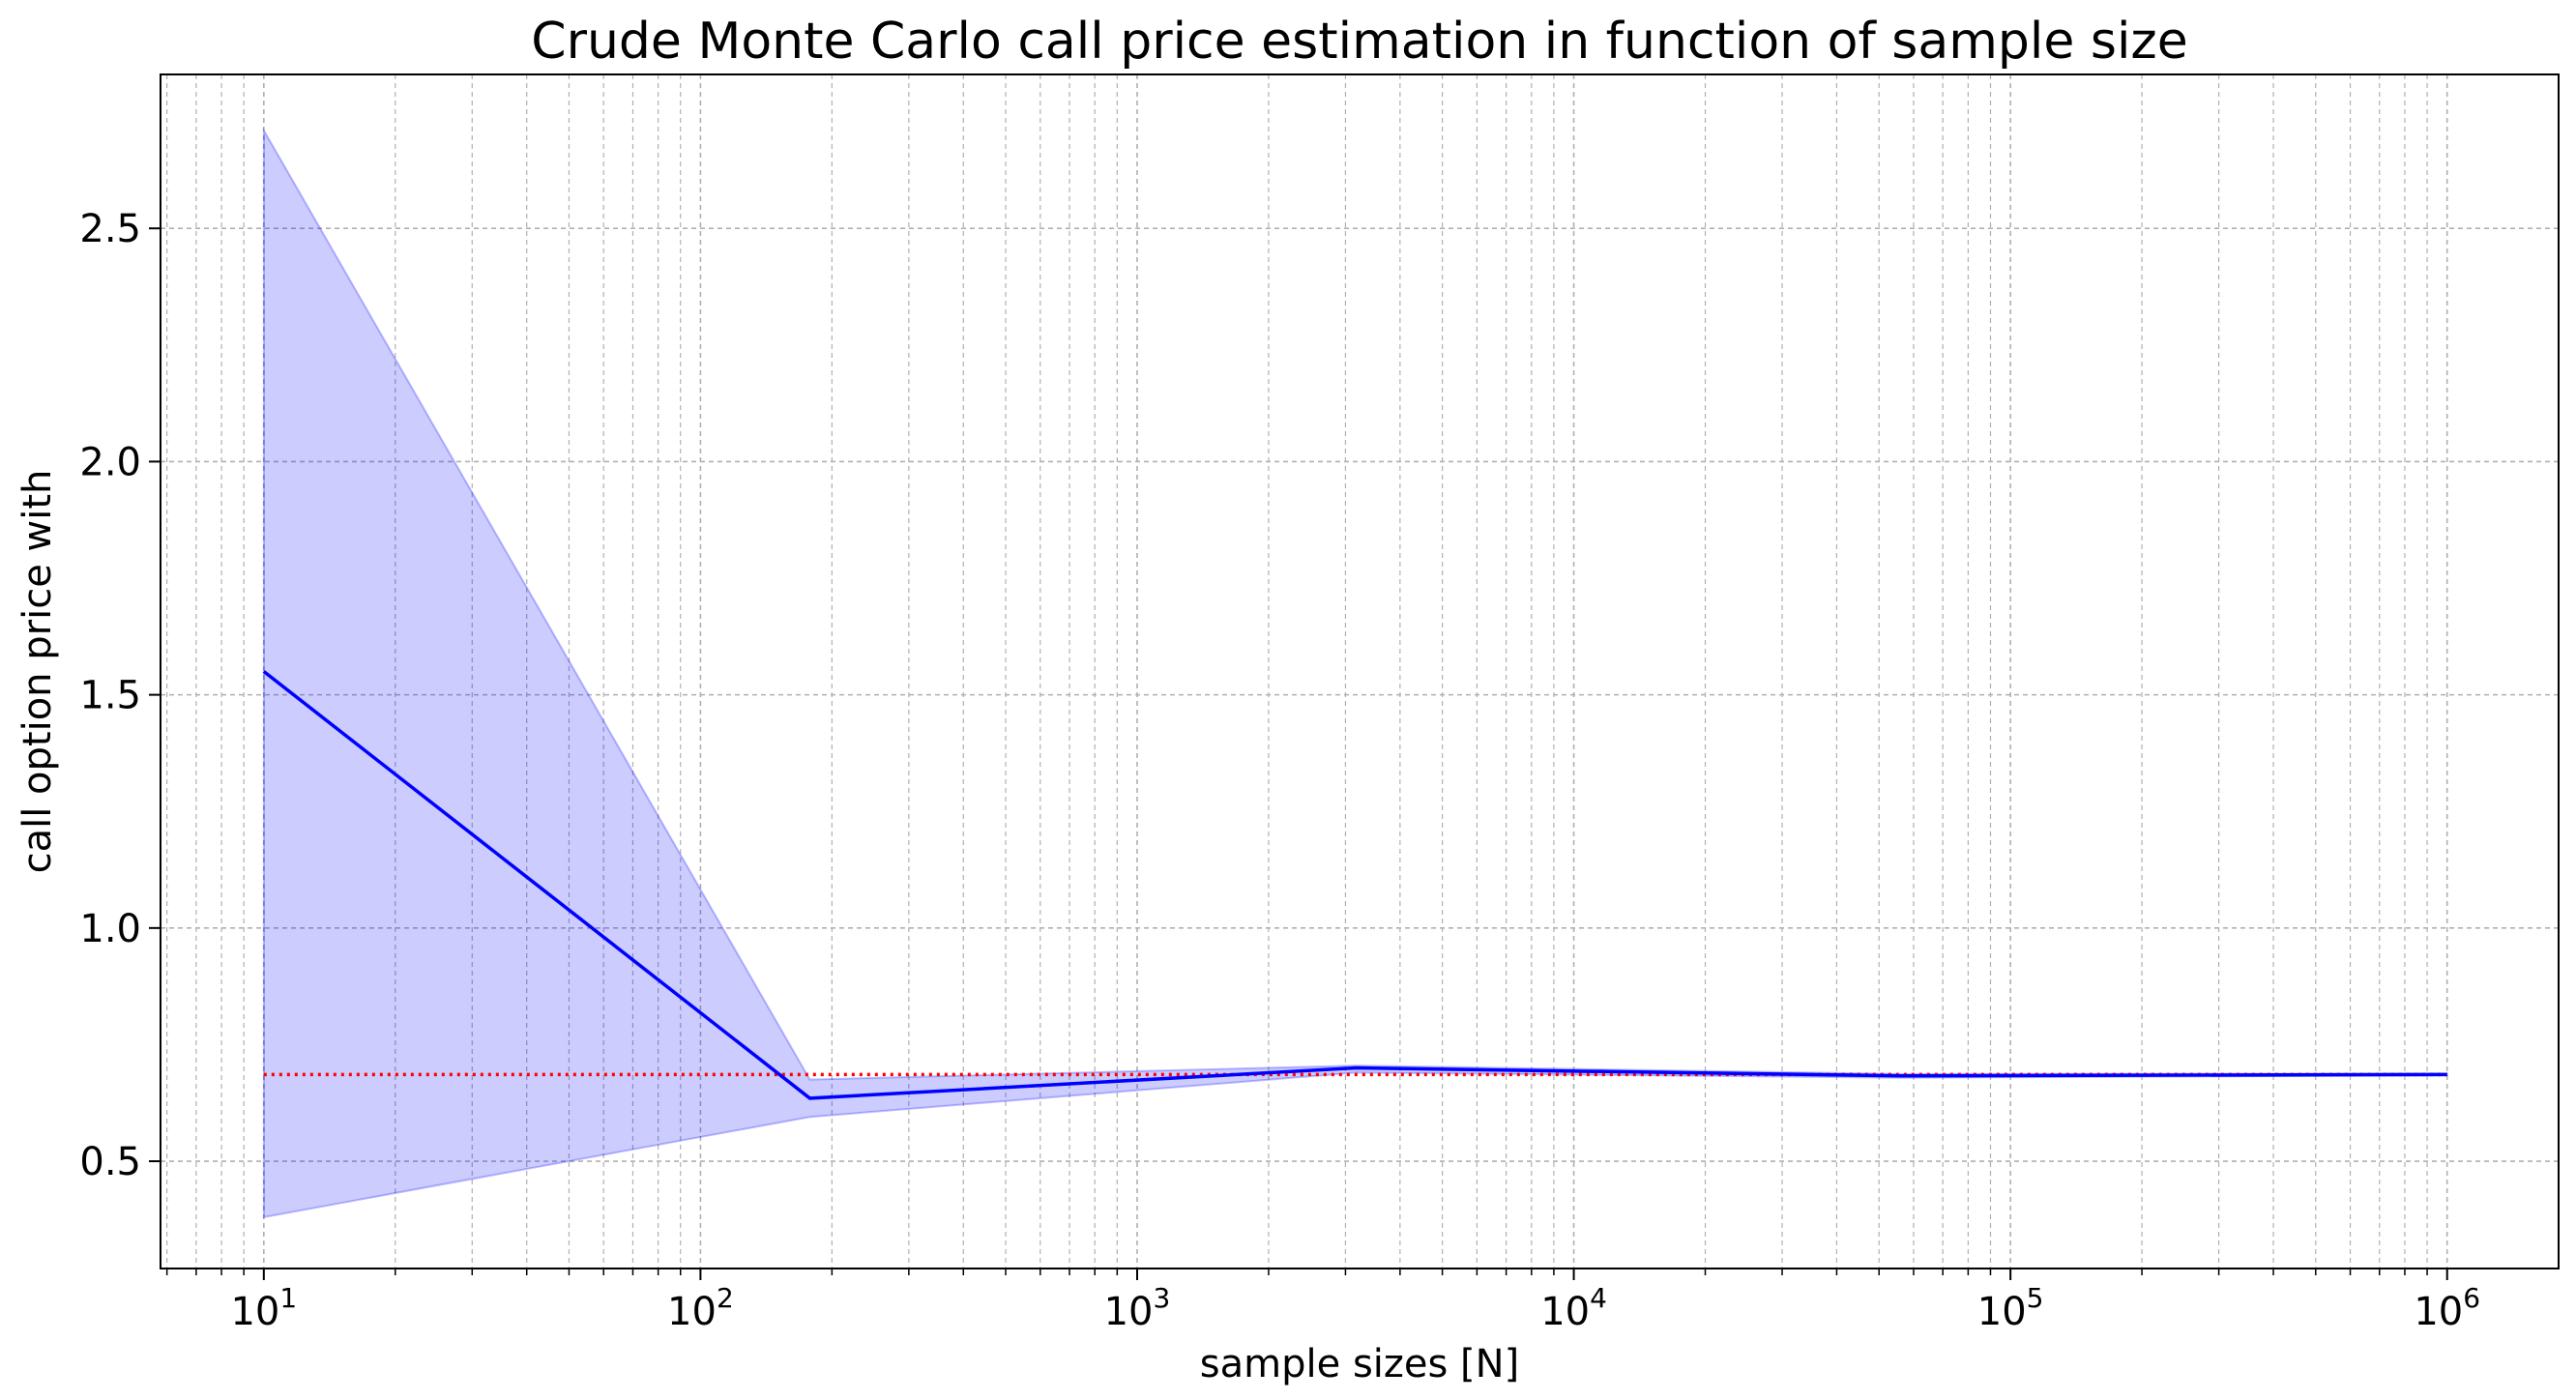 Image resolution: width=2576 pixels, height=1400 pixels. Describe the element at coordinates (2471, 1298) in the screenshot. I see `x-tick-label-exponent: 6` at that location.